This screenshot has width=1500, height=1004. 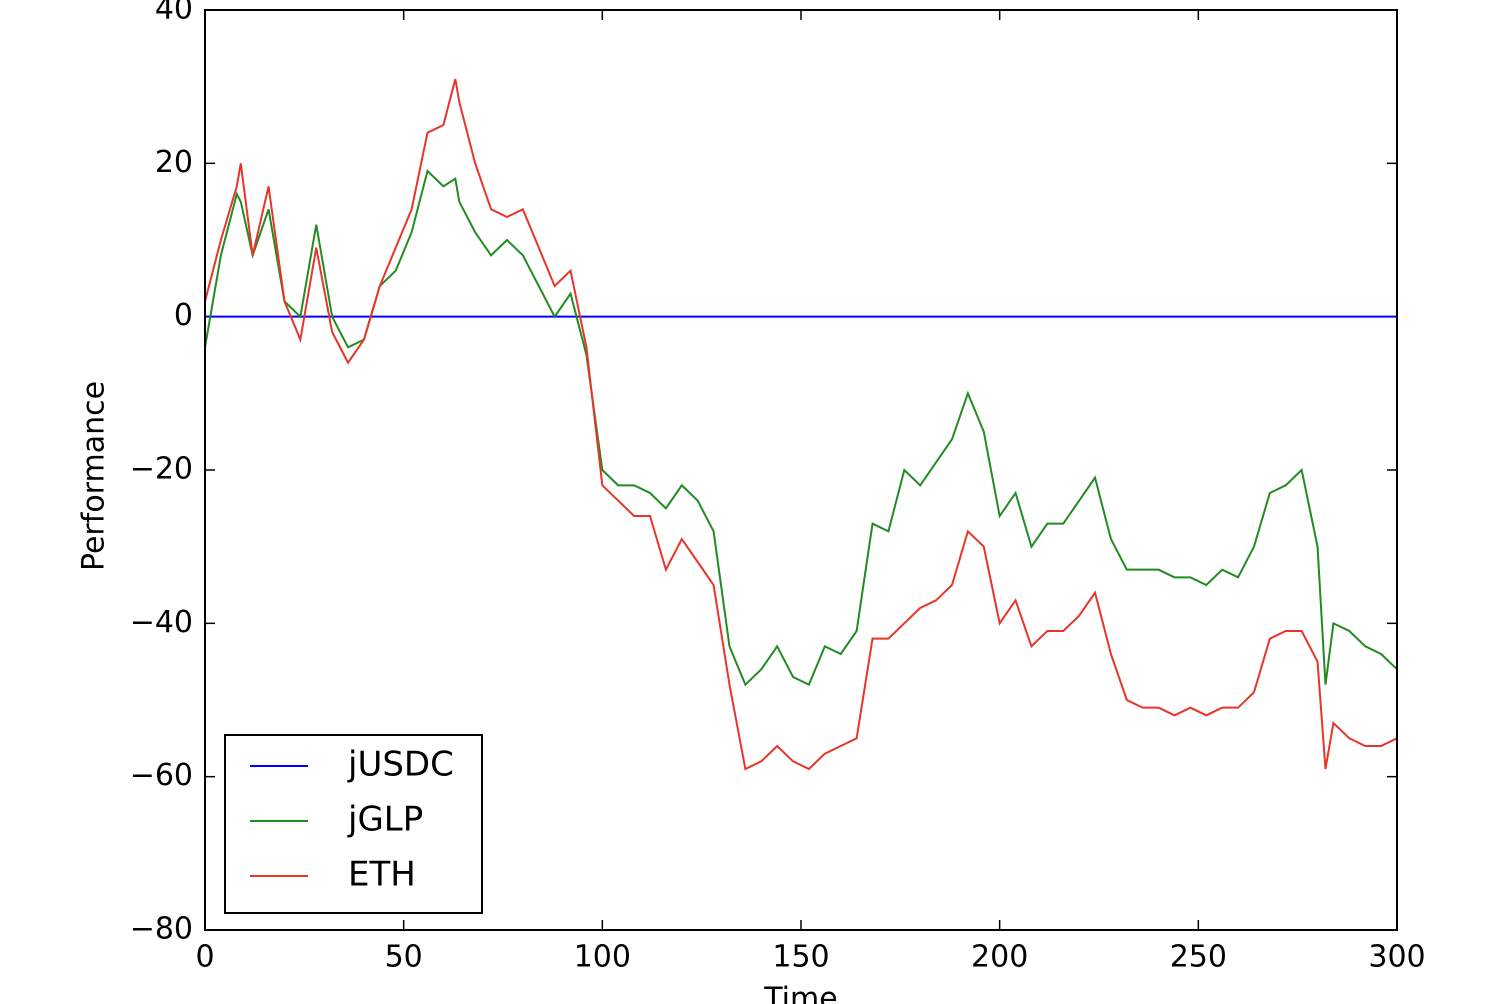 What do you see at coordinates (382, 875) in the screenshot?
I see `legend-label: ETH` at bounding box center [382, 875].